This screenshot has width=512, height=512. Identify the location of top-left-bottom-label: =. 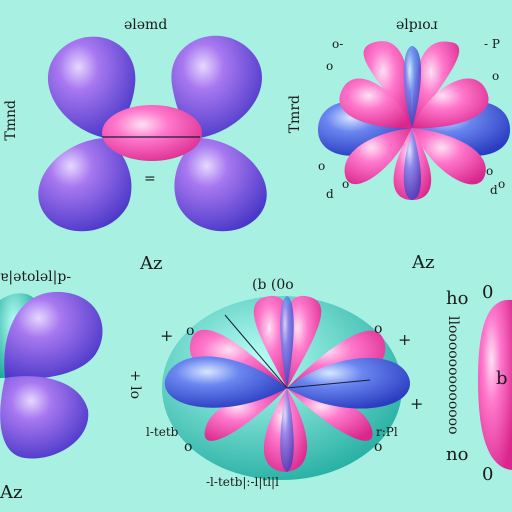
(150, 179).